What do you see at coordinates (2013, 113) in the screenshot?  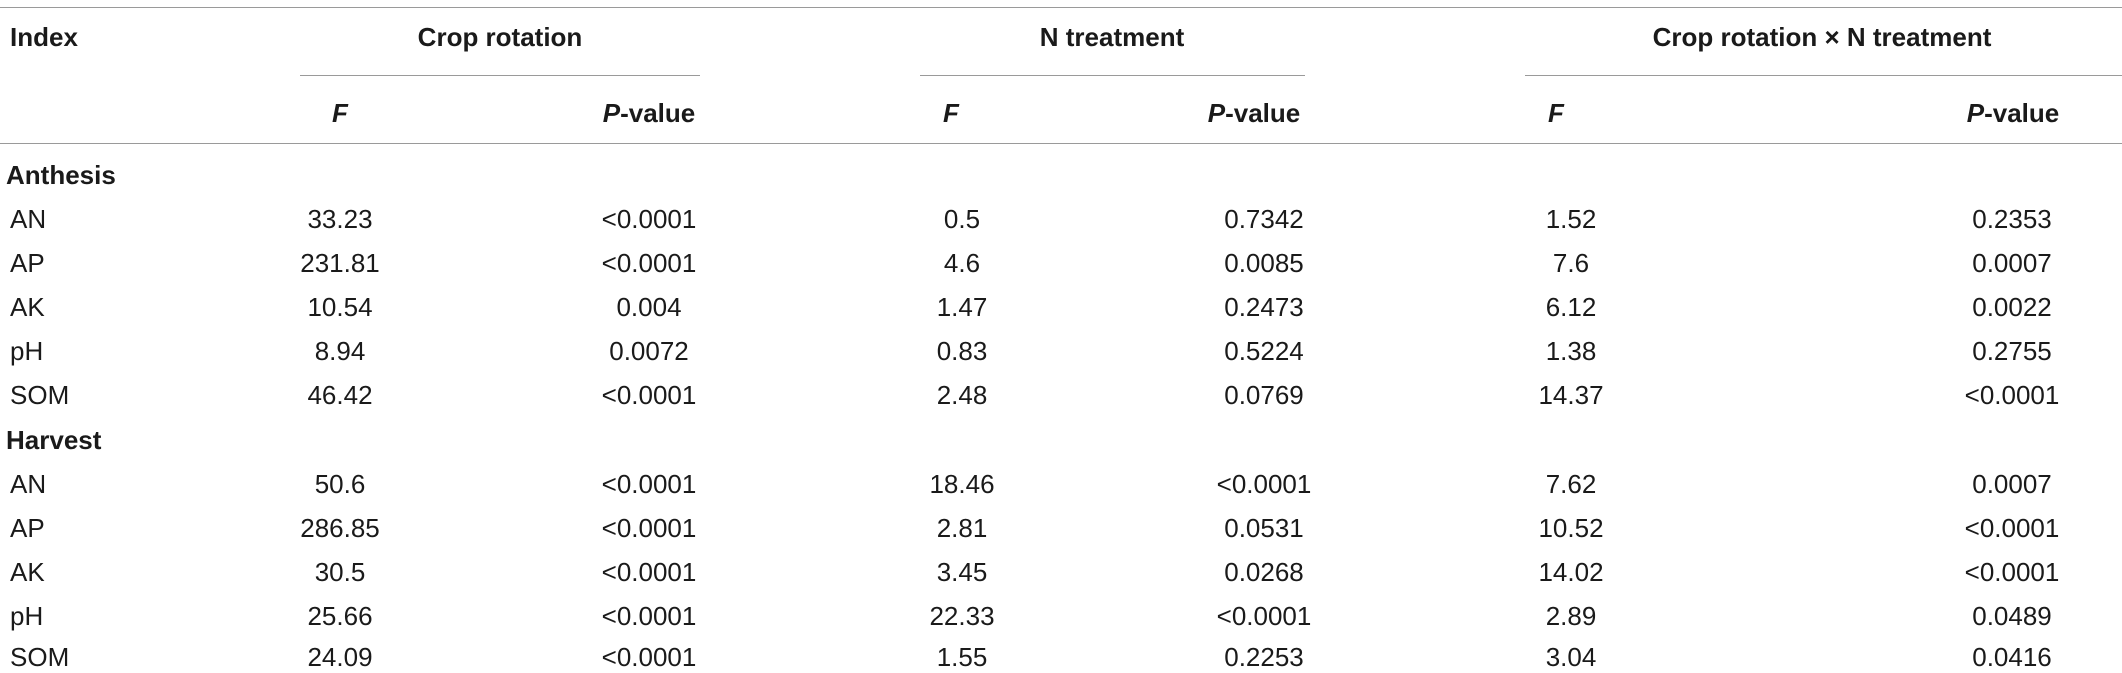 I see `header-p-interaction: P-value` at bounding box center [2013, 113].